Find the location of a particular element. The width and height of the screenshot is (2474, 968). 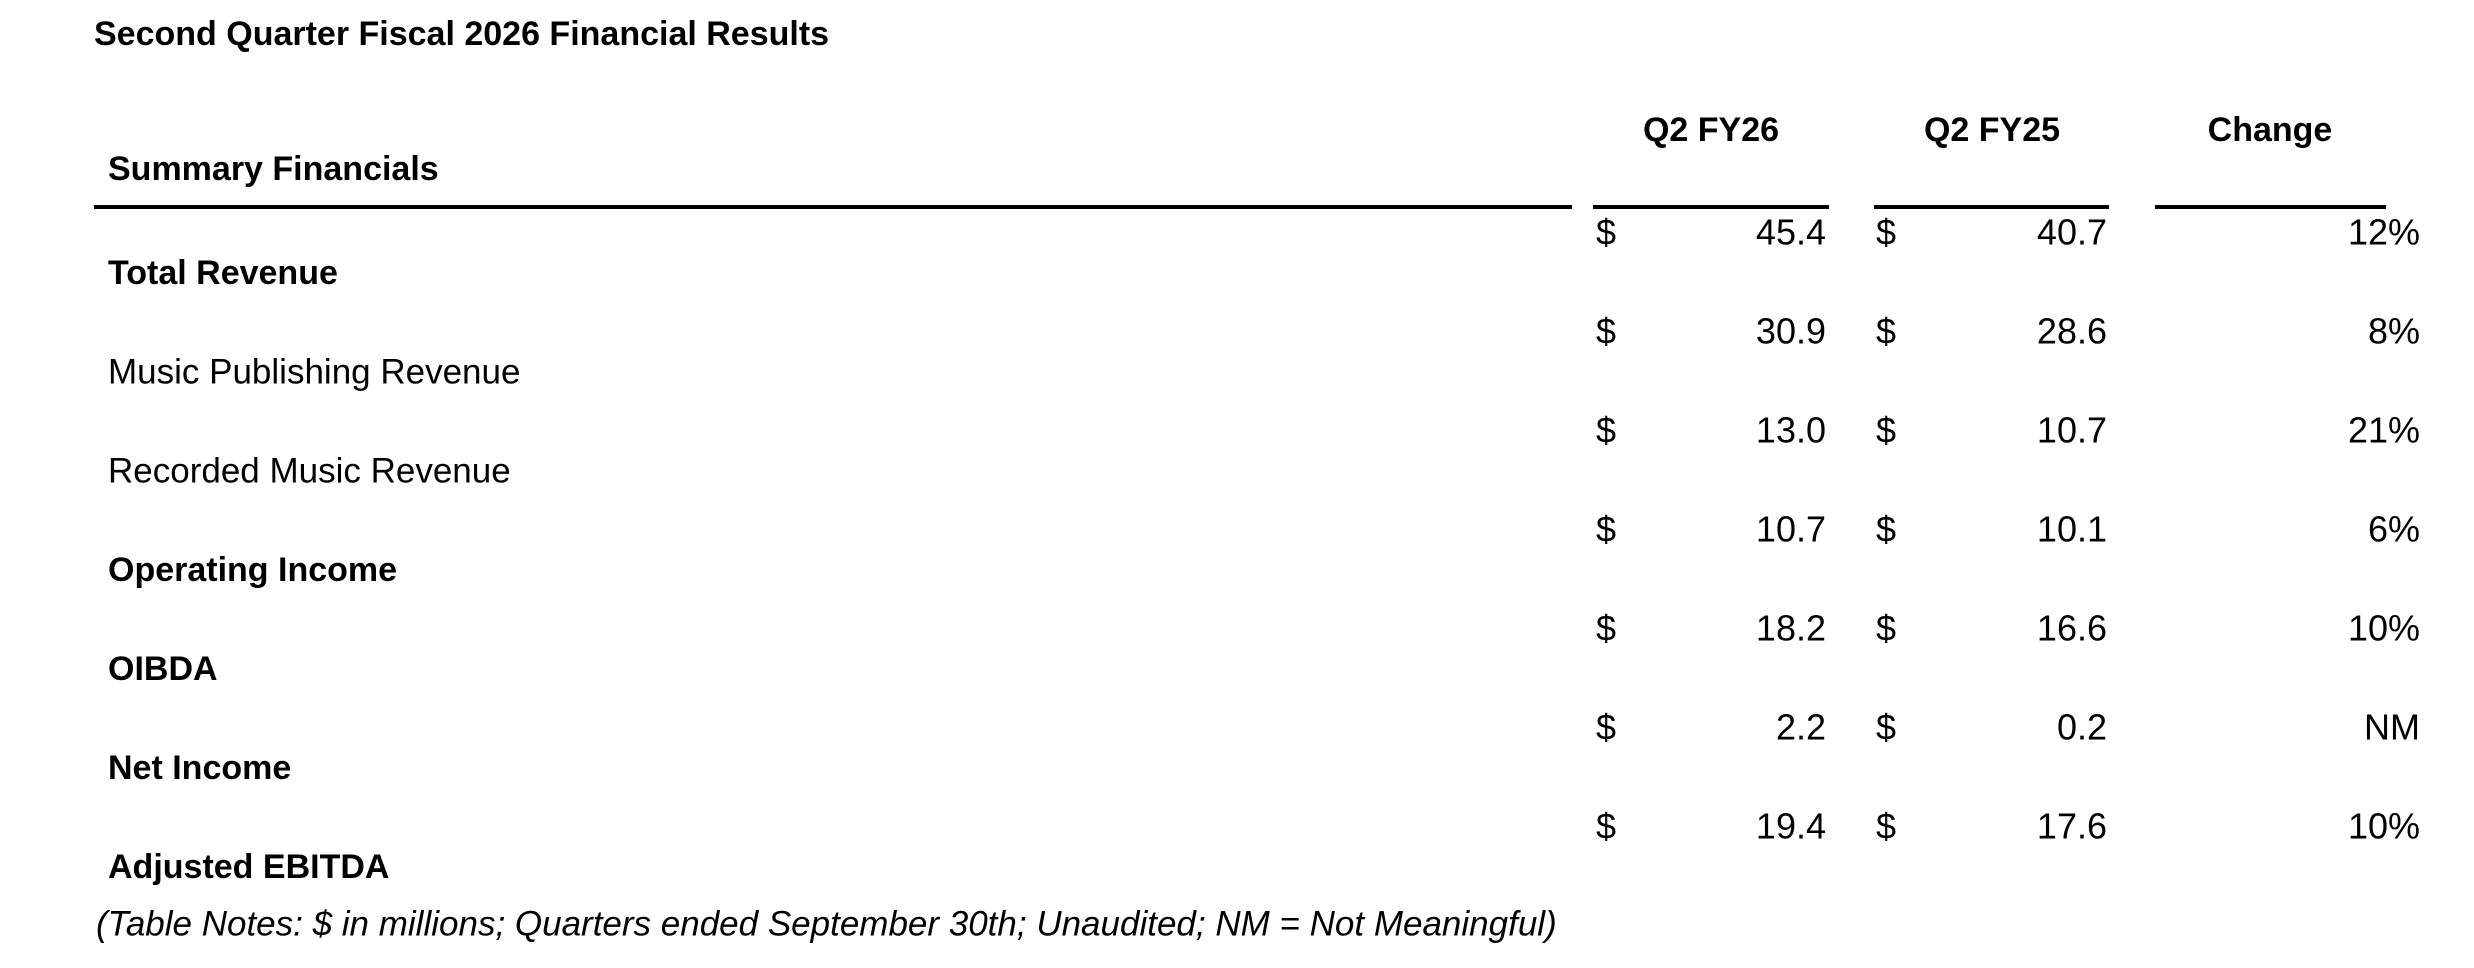

row-header: Summary Financials is located at coordinates (273, 169).